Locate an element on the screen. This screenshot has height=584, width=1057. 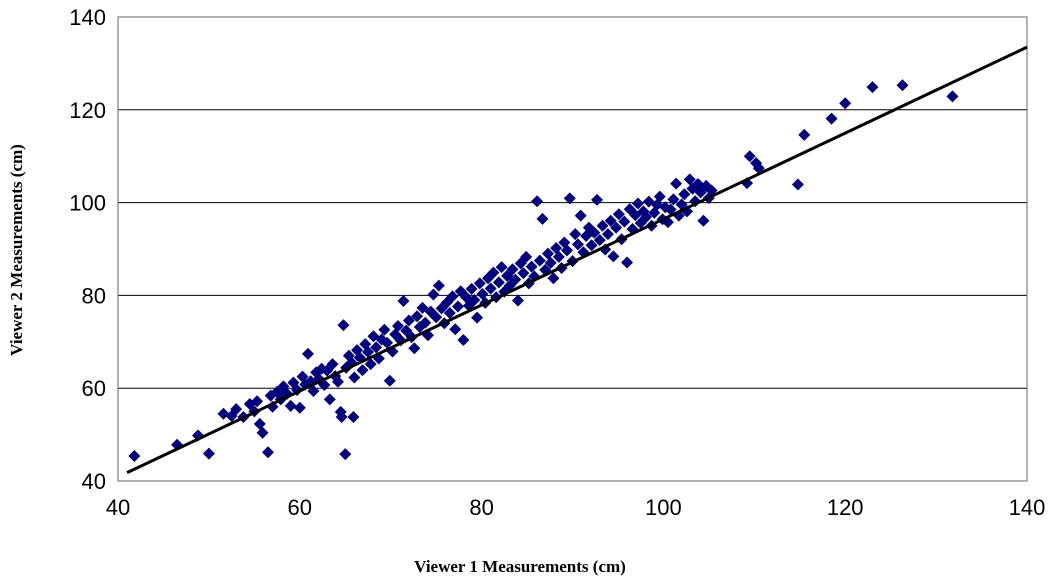
x-tick-label: 80 is located at coordinates (481, 507).